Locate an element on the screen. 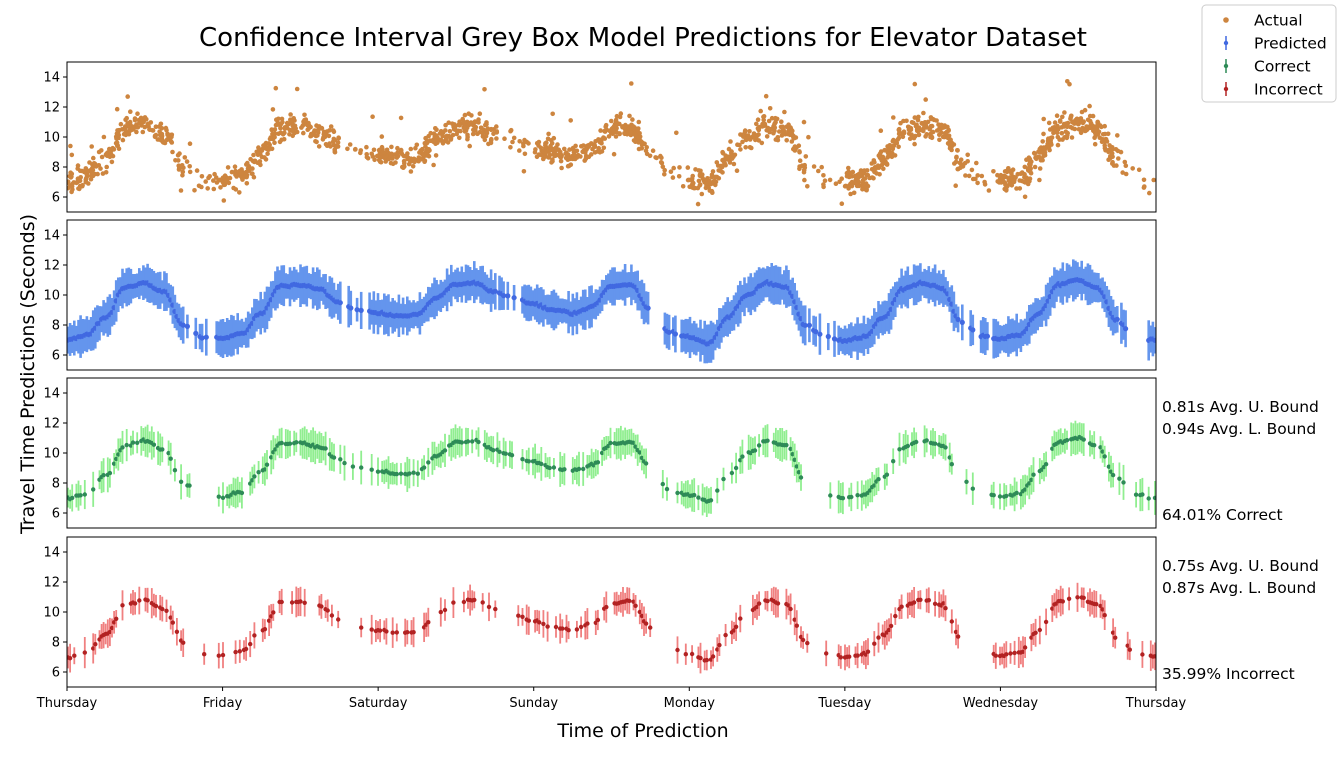 This screenshot has width=1344, height=759. panel-annotation: 0.81s Avg. U. Bound is located at coordinates (1240, 407).